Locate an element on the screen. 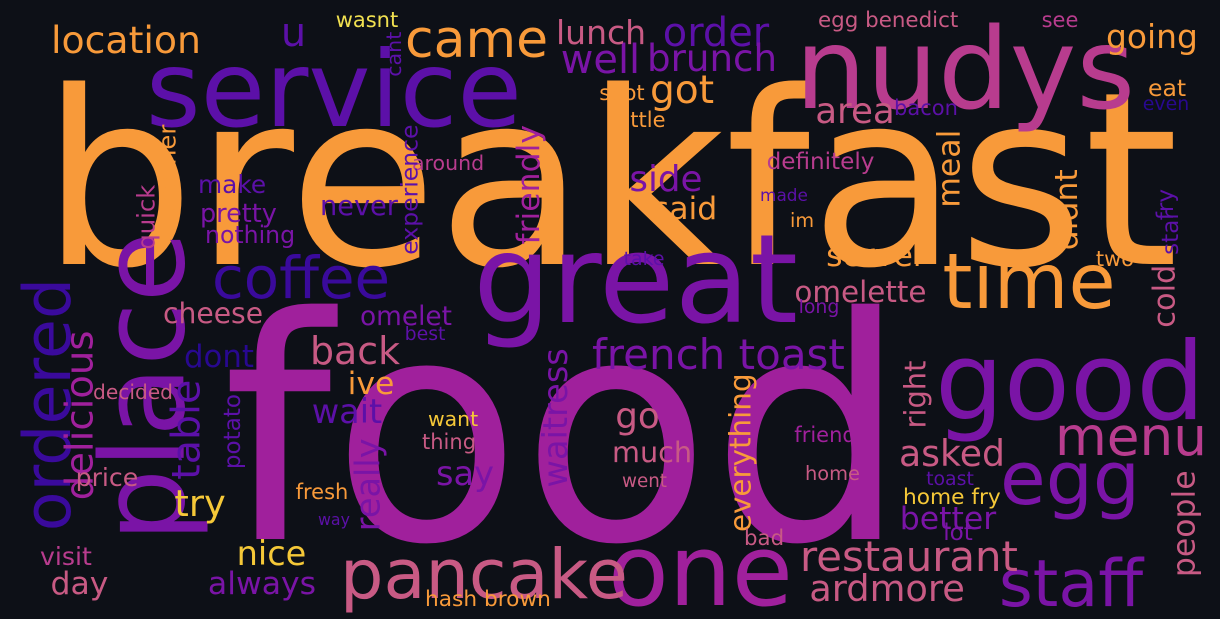 The height and width of the screenshot is (619, 1220). word-bad: bad is located at coordinates (764, 539).